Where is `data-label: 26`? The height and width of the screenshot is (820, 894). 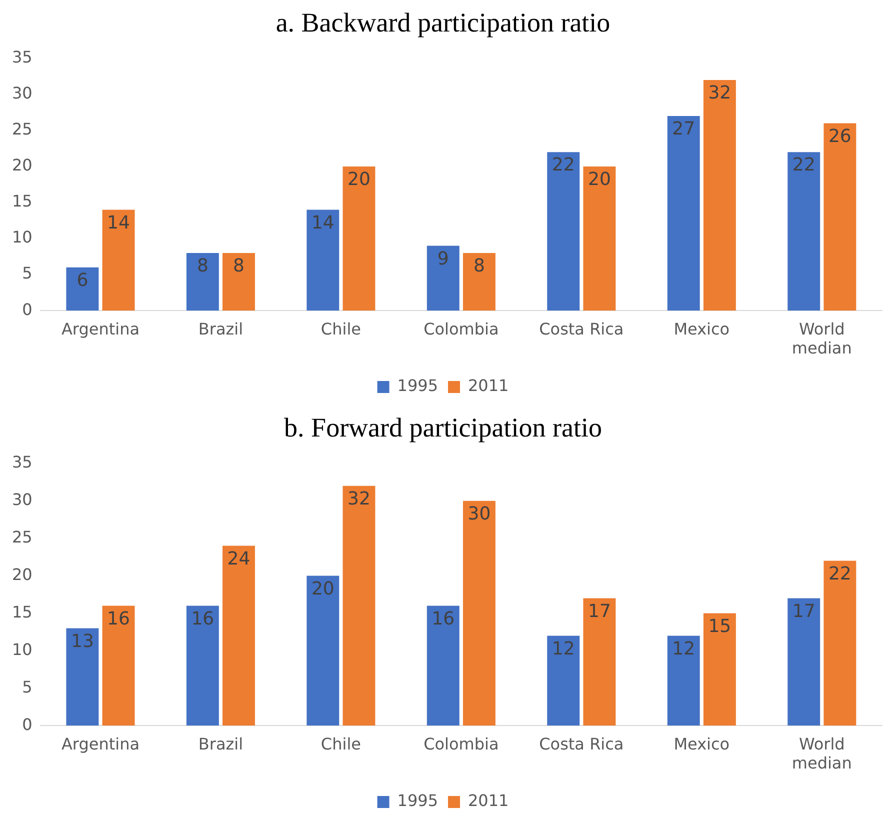 data-label: 26 is located at coordinates (840, 136).